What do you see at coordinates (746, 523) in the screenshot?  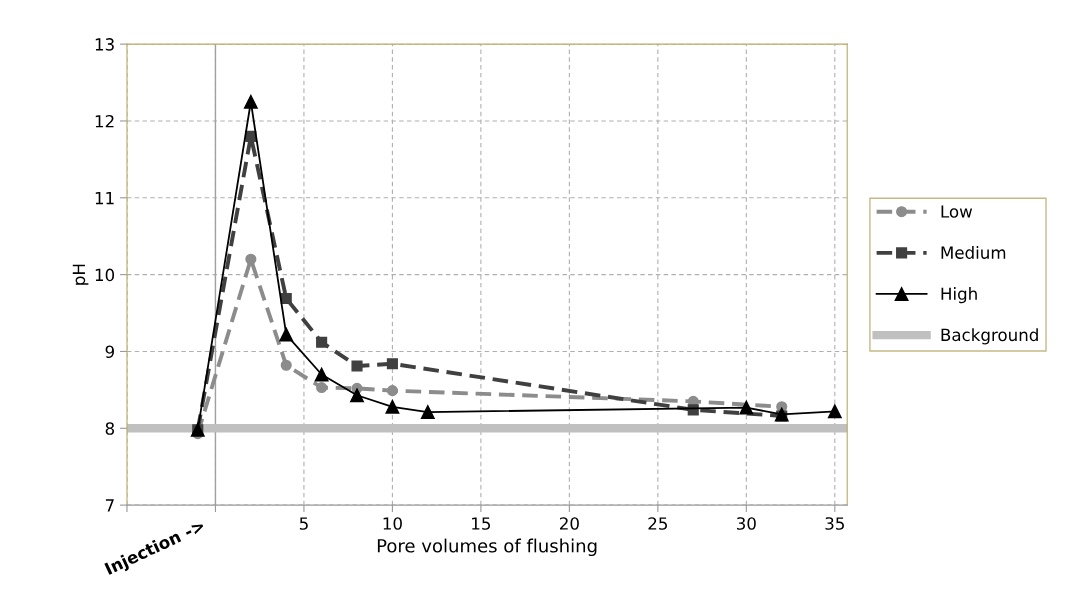 I see `x-tick-label: 30` at bounding box center [746, 523].